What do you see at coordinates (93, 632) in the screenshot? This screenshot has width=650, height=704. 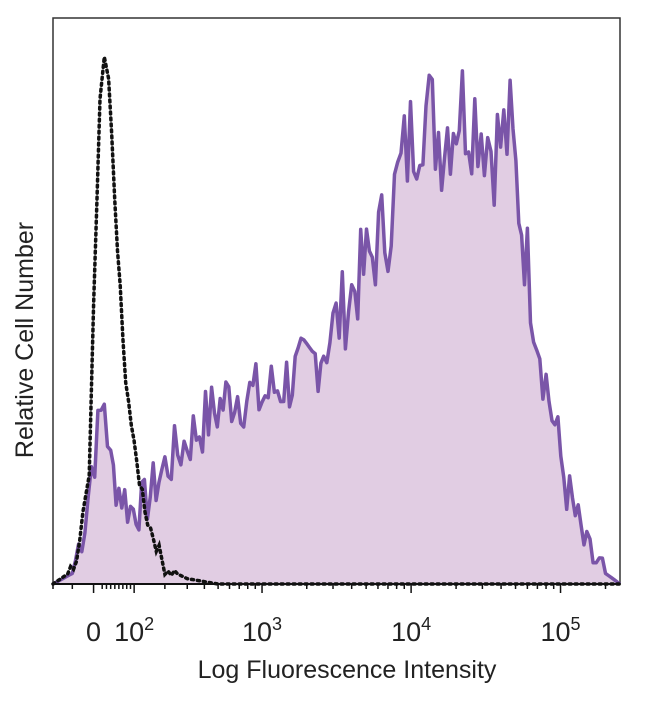 I see `x-tick-label: 0` at bounding box center [93, 632].